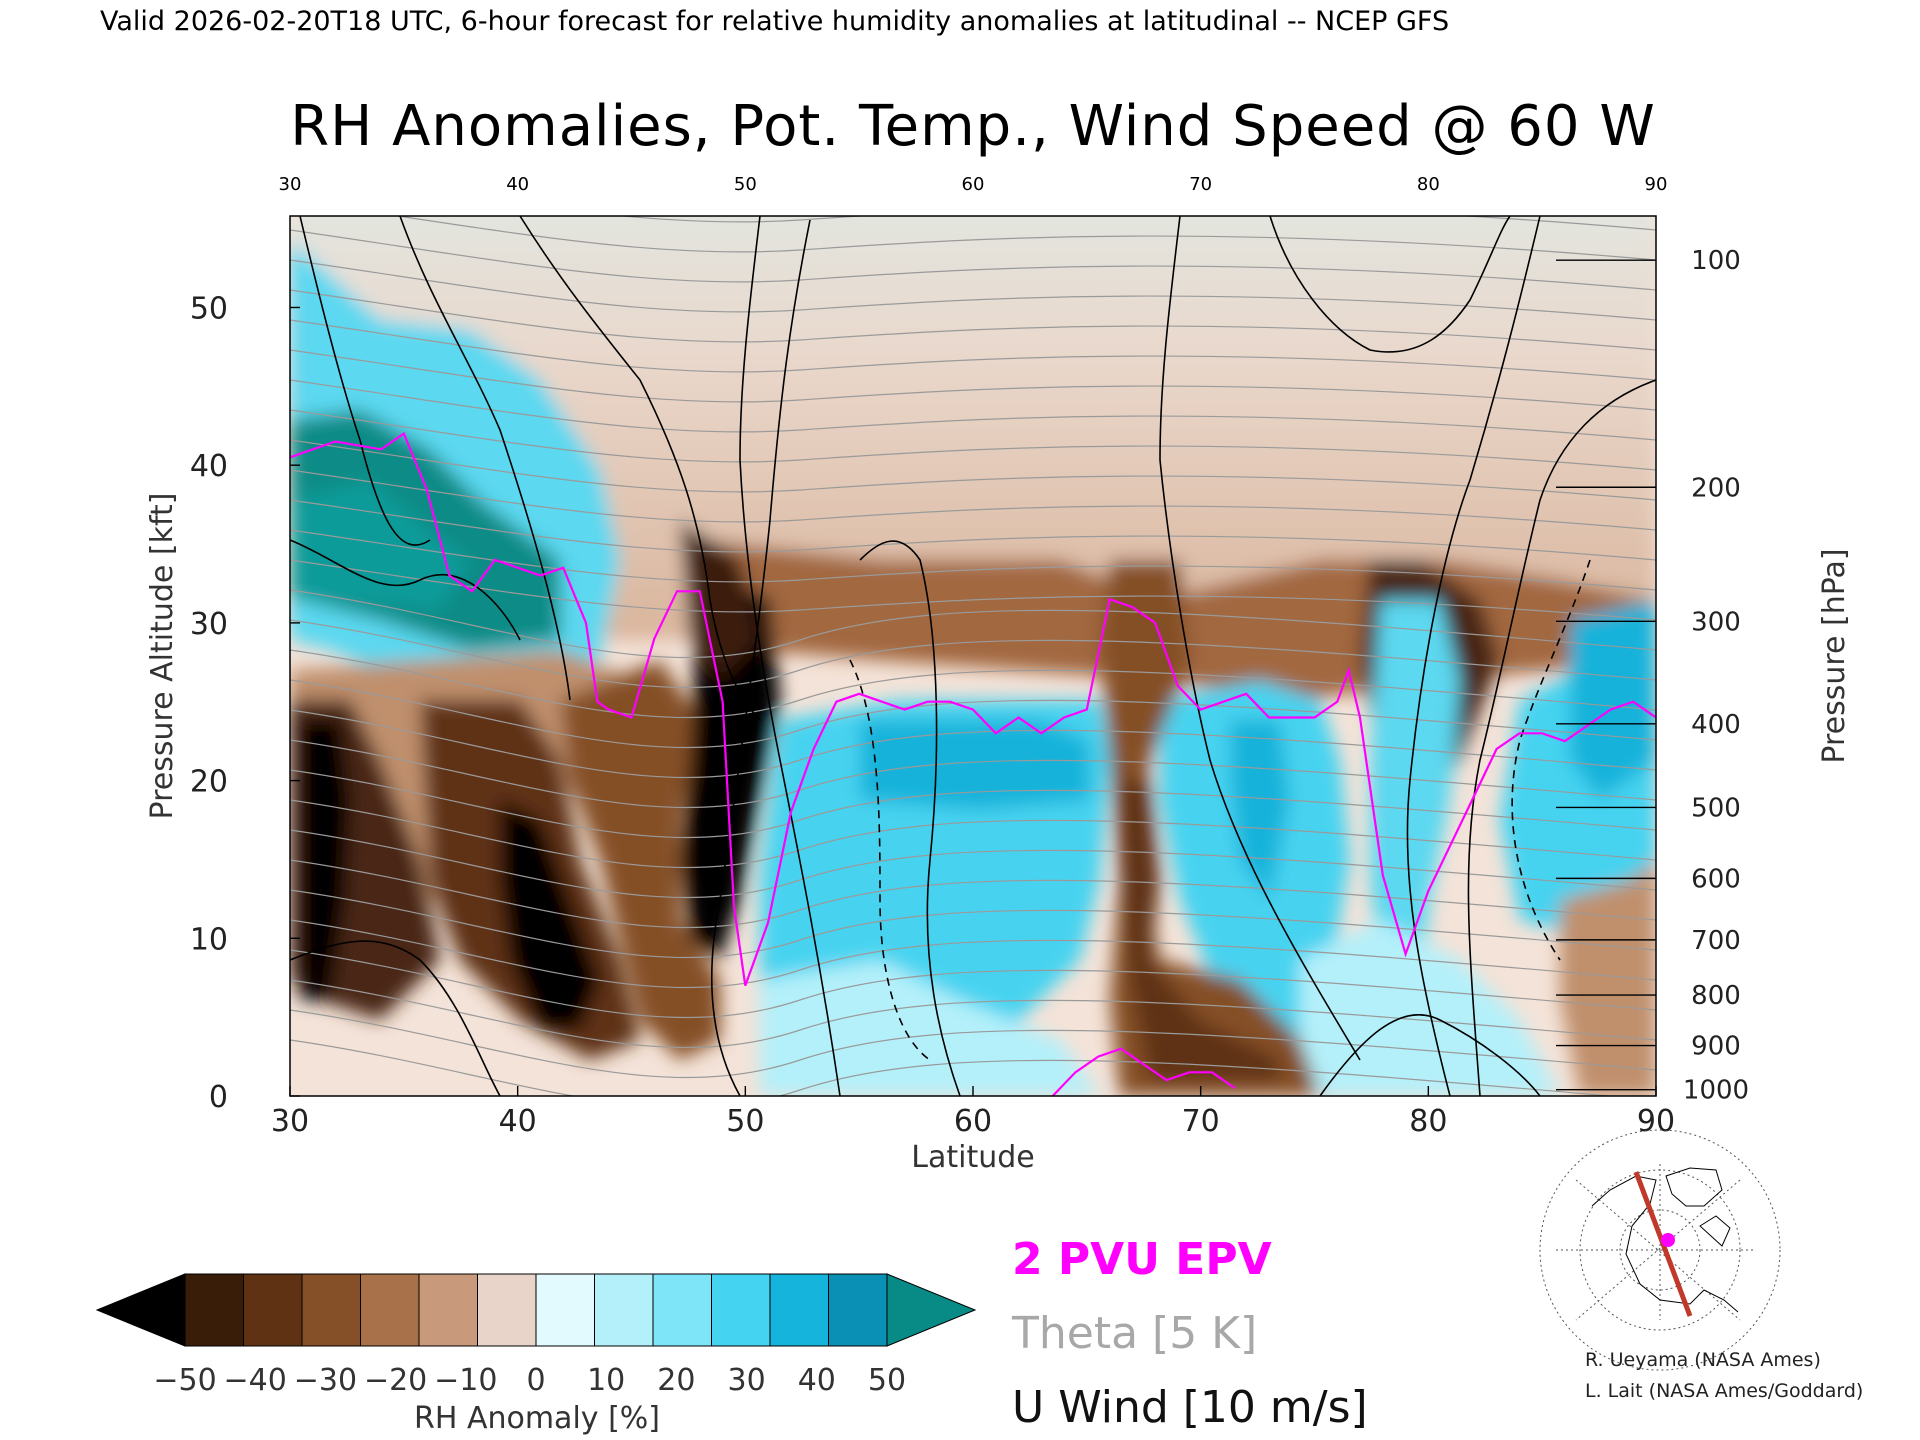 The width and height of the screenshot is (1920, 1440). Describe the element at coordinates (537, 1418) in the screenshot. I see `colorbar-label: RH Anomaly [%]` at that location.